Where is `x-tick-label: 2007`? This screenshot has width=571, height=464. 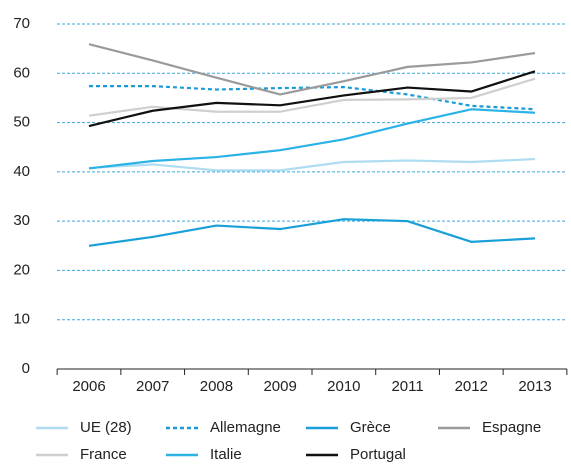 x-tick-label: 2007 is located at coordinates (152, 386).